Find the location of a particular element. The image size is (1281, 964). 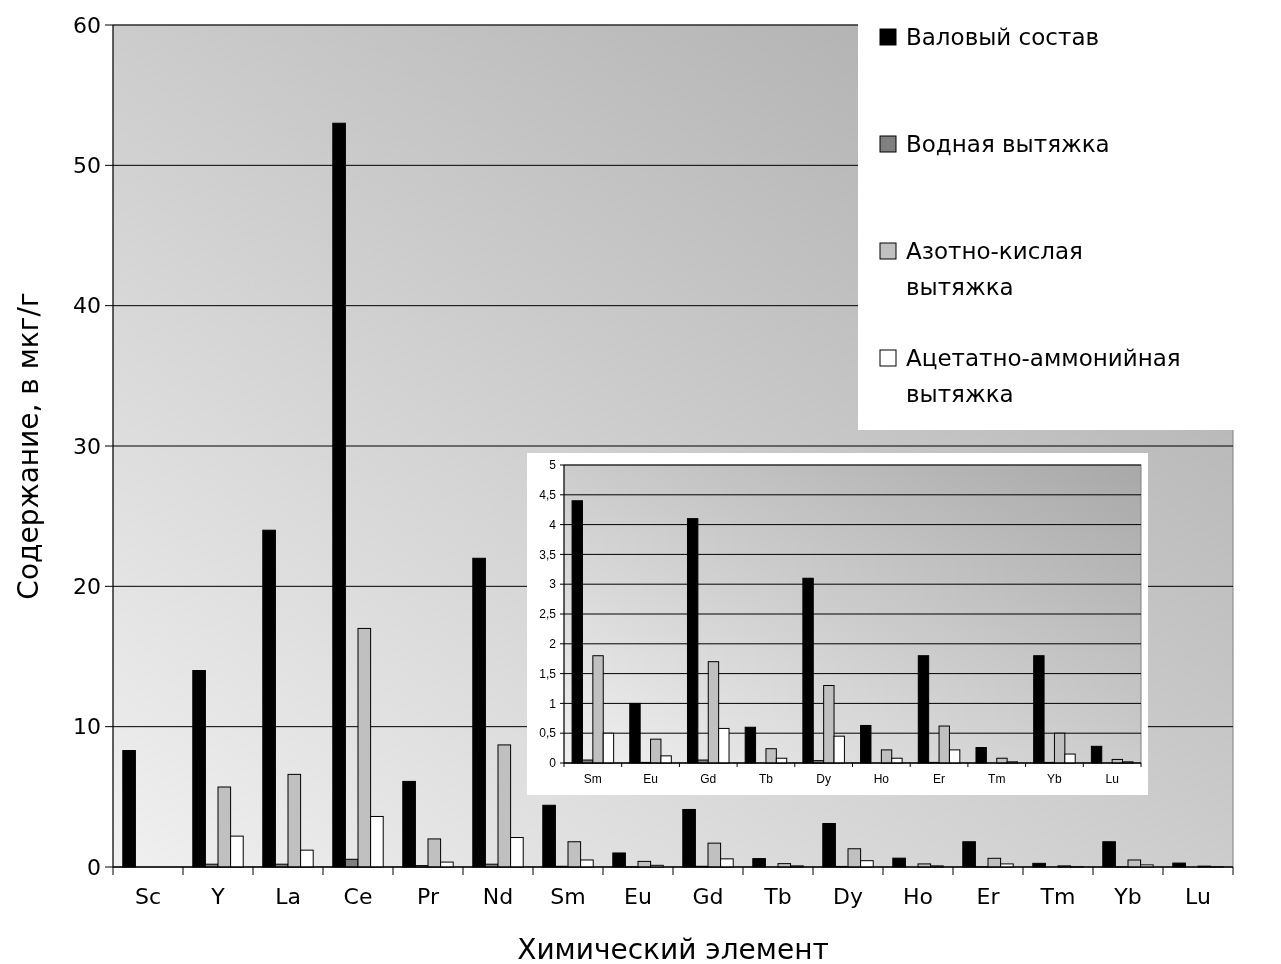

y-tick-label: 50 is located at coordinates (87, 166).